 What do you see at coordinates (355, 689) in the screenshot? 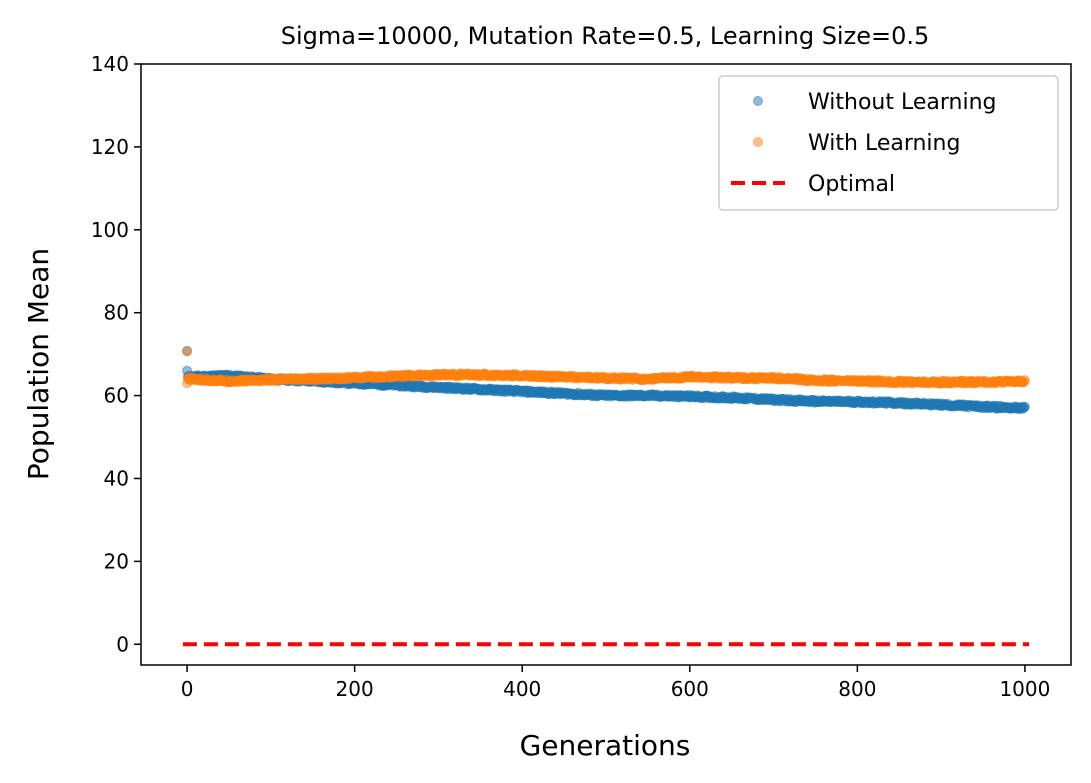
I see `x-tick-label: 200` at bounding box center [355, 689].